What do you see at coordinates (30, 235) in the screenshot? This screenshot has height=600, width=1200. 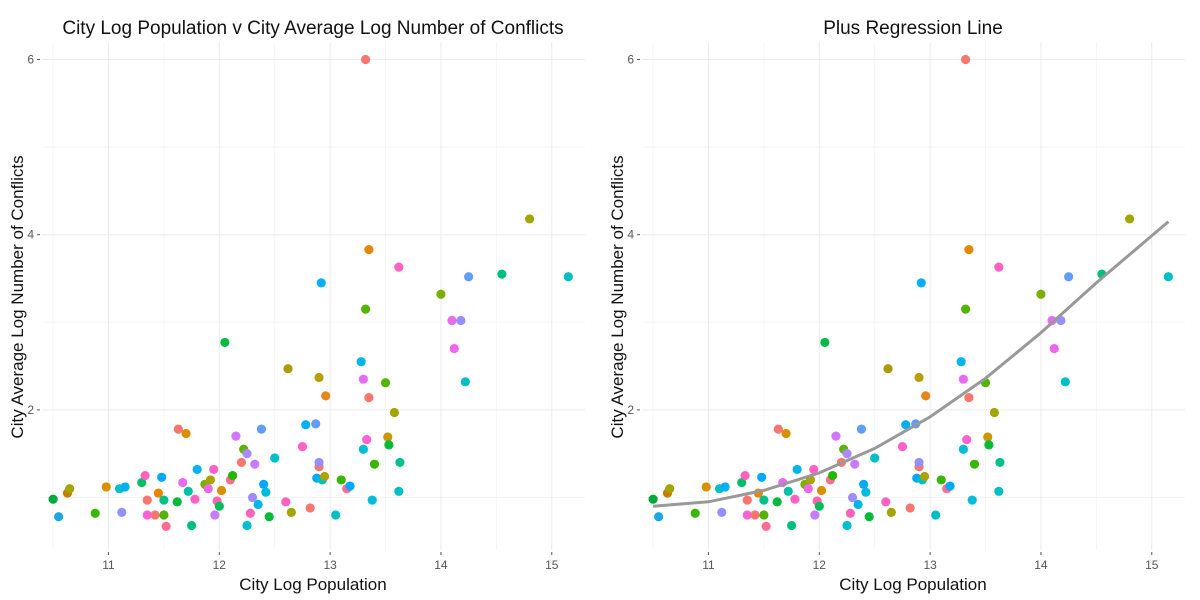 I see `y-tick-label: 4` at bounding box center [30, 235].